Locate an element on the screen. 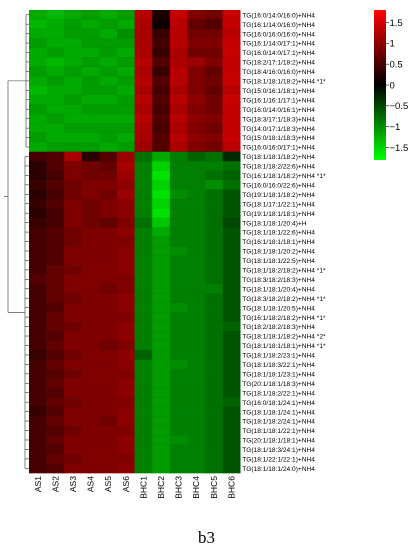  row-label: TG(18:3/18:2/18:2)+NH4 *1* is located at coordinates (284, 299).